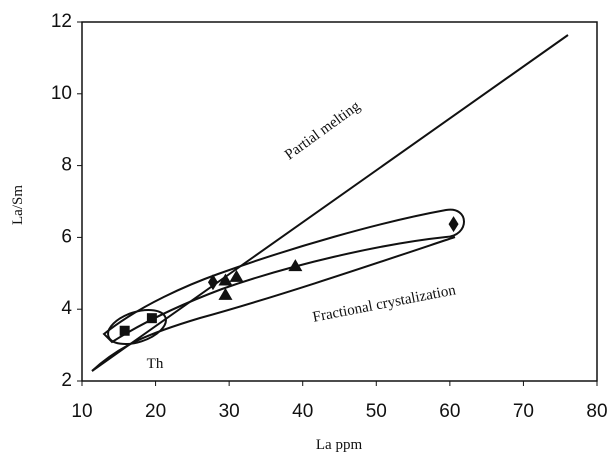 The height and width of the screenshot is (459, 611). What do you see at coordinates (137, 327) in the screenshot?
I see `th-envelope` at bounding box center [137, 327].